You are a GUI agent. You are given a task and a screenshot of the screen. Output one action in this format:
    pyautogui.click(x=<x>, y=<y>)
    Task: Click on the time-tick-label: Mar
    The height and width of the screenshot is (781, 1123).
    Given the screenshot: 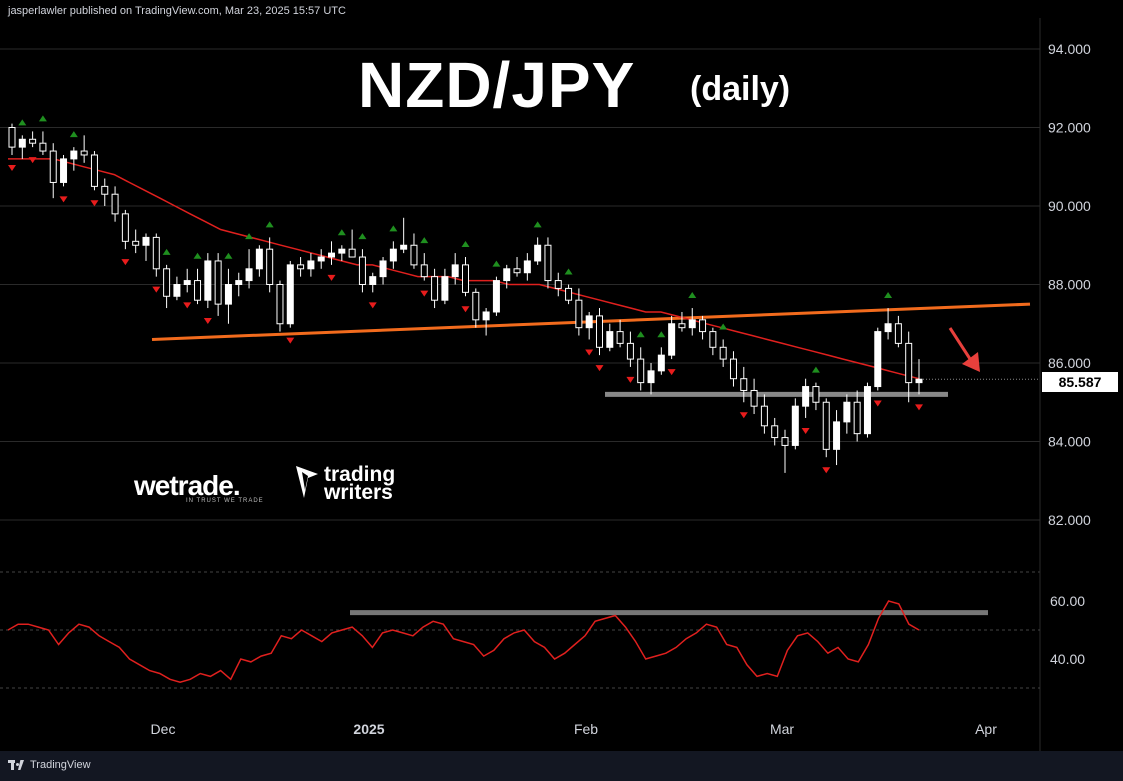 What is the action you would take?
    pyautogui.click(x=782, y=729)
    